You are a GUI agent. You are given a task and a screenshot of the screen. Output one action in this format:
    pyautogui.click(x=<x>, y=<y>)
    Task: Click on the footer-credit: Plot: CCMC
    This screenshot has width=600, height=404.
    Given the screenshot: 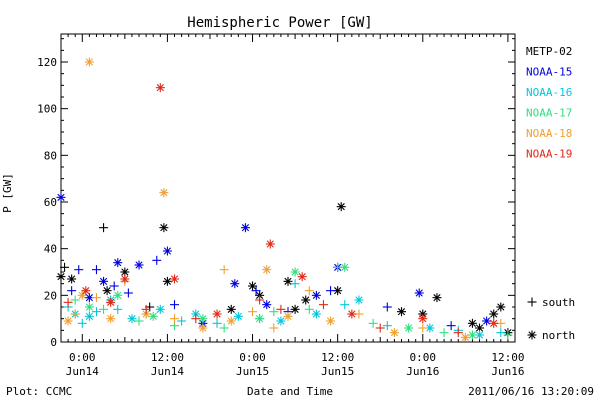 What is the action you would take?
    pyautogui.click(x=39, y=391)
    